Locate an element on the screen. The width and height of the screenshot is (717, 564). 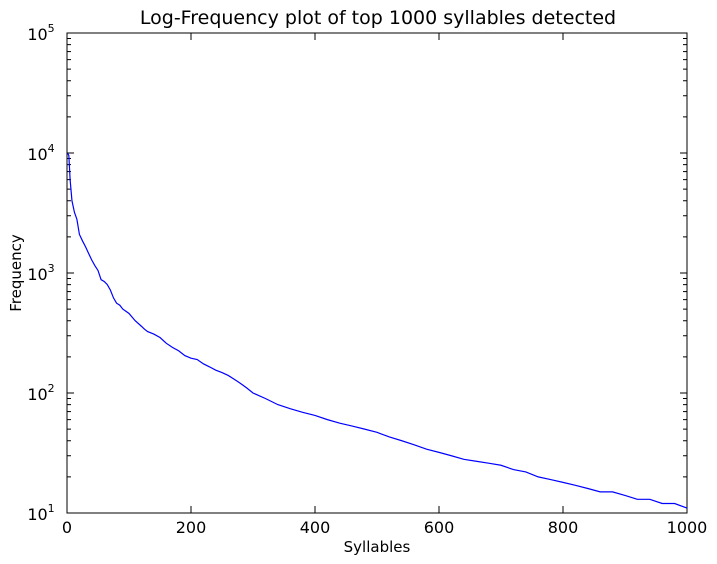
x-tick-label: 800 is located at coordinates (563, 527).